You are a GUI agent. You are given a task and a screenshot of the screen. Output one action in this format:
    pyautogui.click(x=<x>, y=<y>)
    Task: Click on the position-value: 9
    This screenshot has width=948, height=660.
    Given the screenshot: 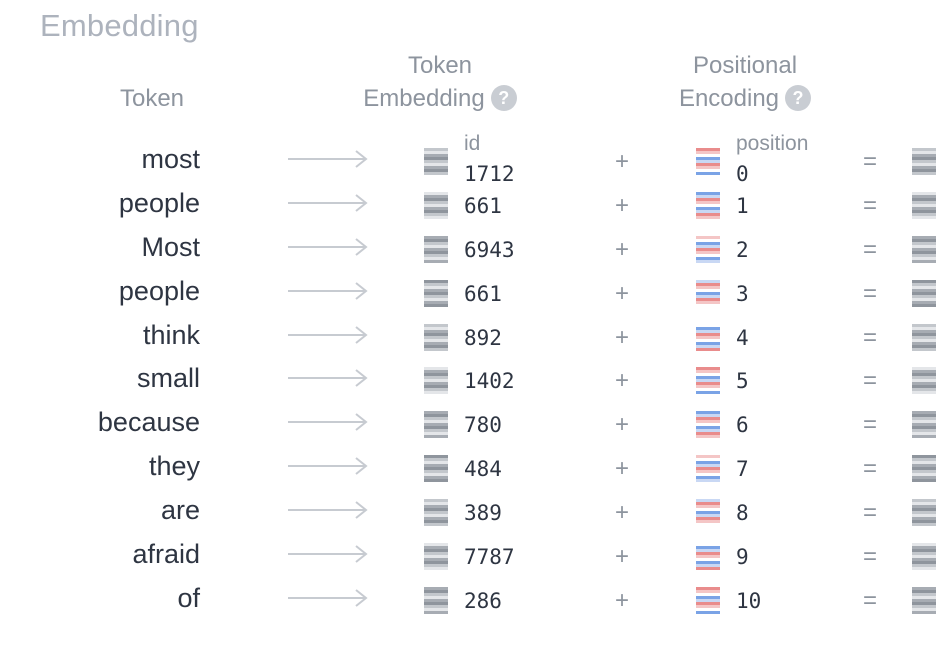 What is the action you would take?
    pyautogui.click(x=742, y=557)
    